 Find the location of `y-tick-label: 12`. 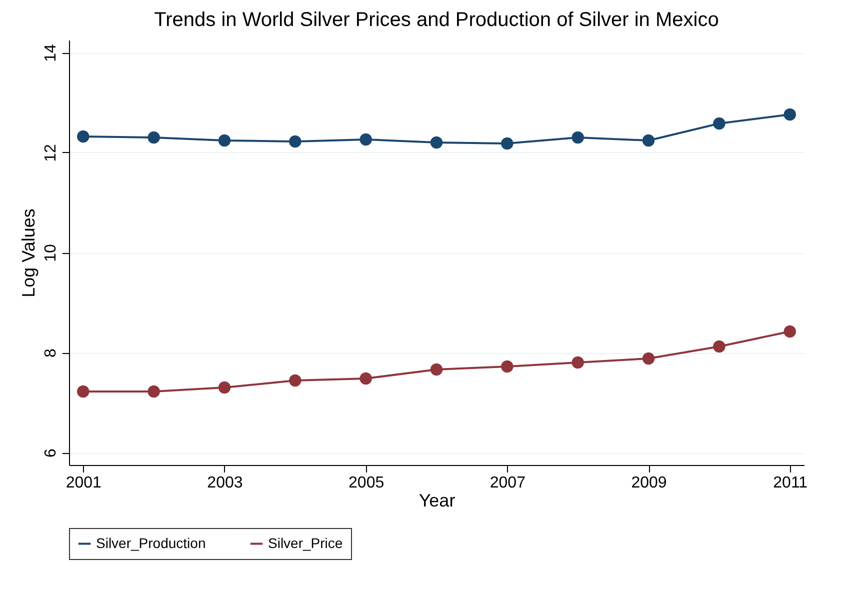

y-tick-label: 12 is located at coordinates (51, 153).